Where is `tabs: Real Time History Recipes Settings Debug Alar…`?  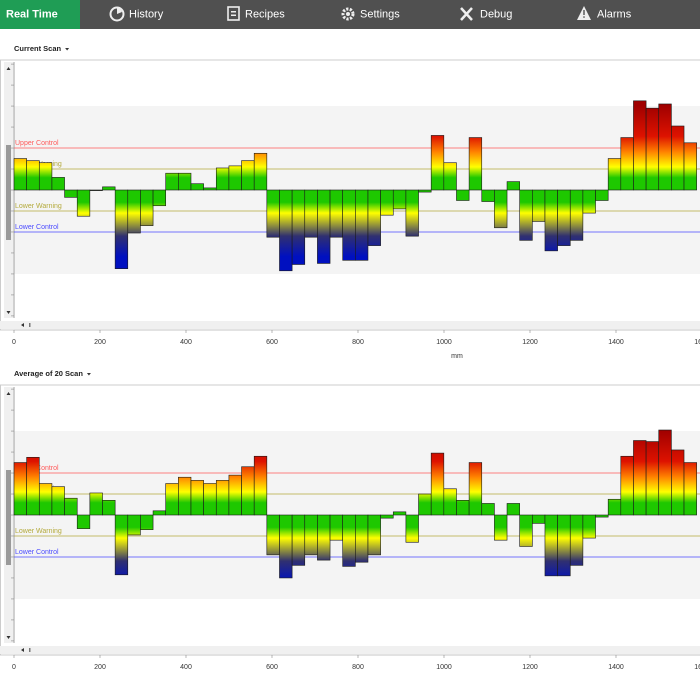
tabs: Real Time History Recipes Settings Debug Alar… is located at coordinates (319, 14).